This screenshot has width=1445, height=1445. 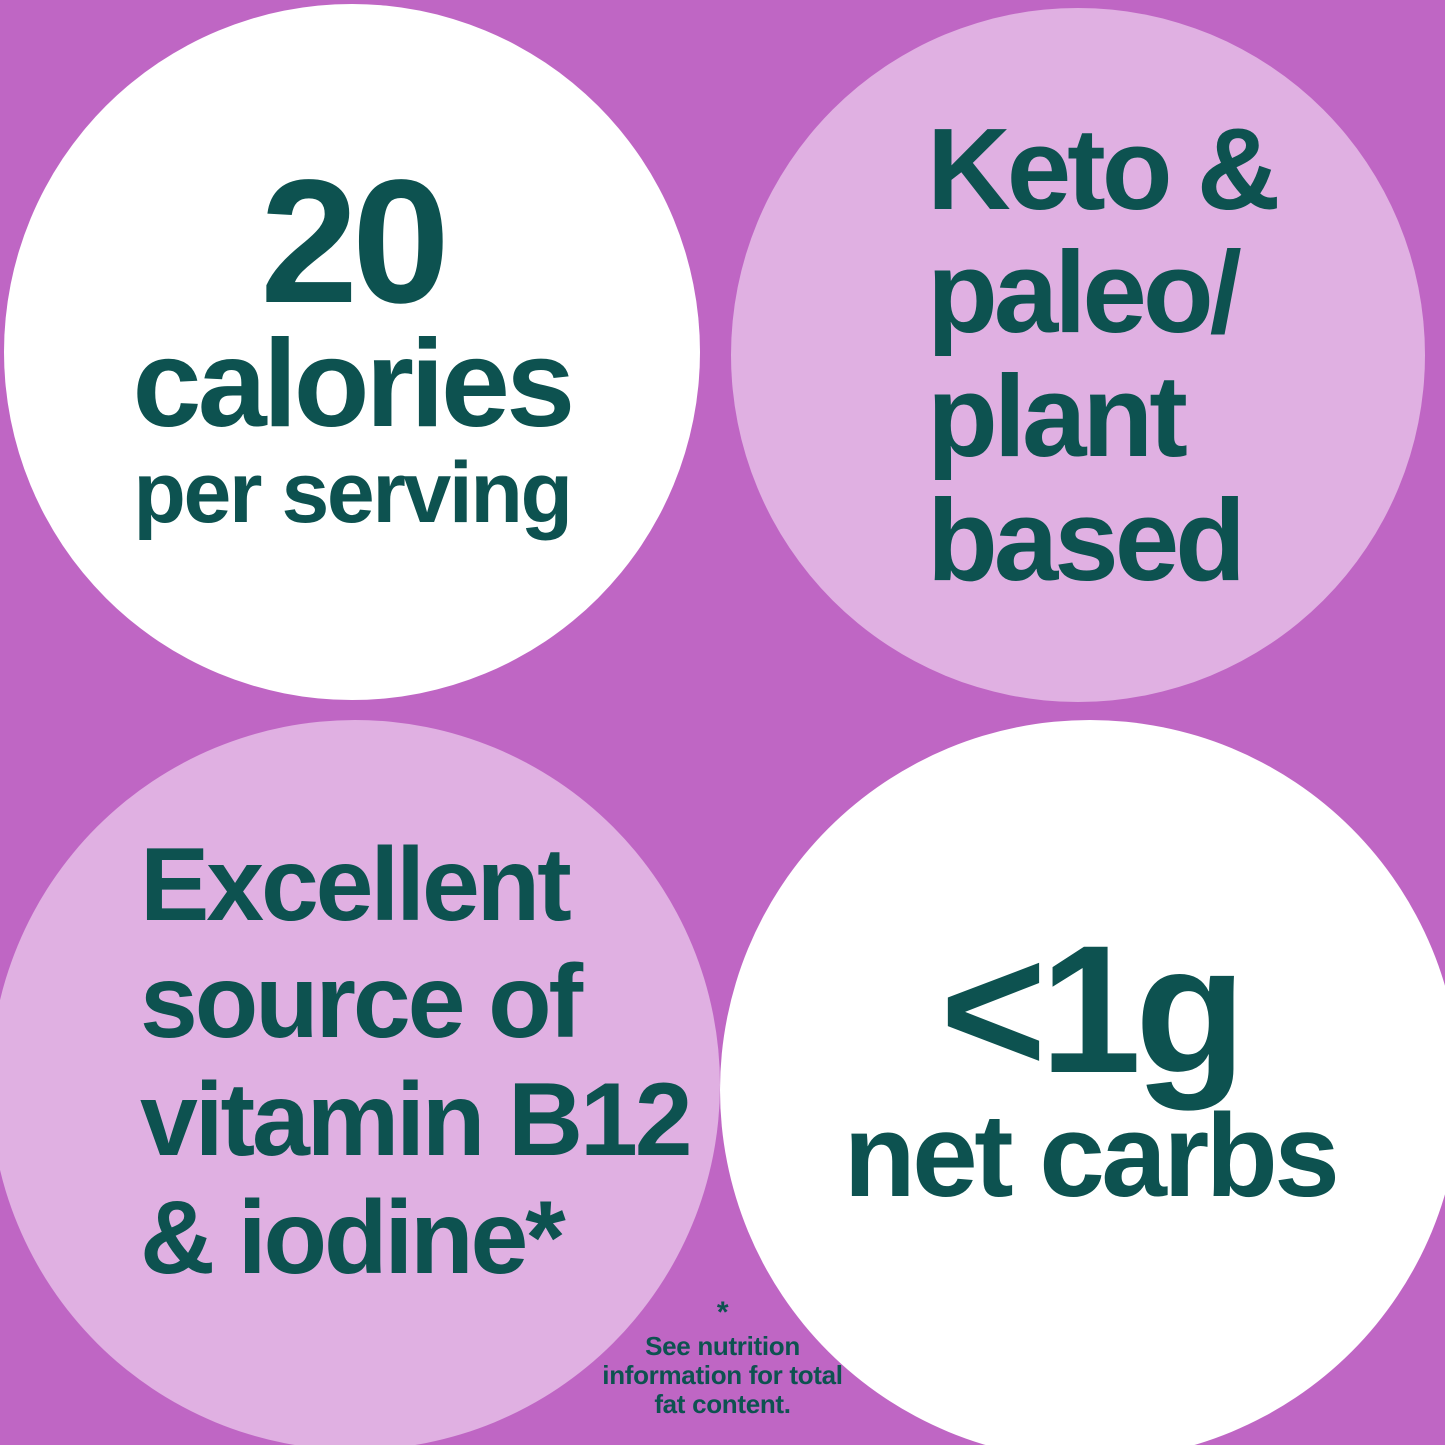 What do you see at coordinates (353, 493) in the screenshot?
I see `calories-qualifier: per serving` at bounding box center [353, 493].